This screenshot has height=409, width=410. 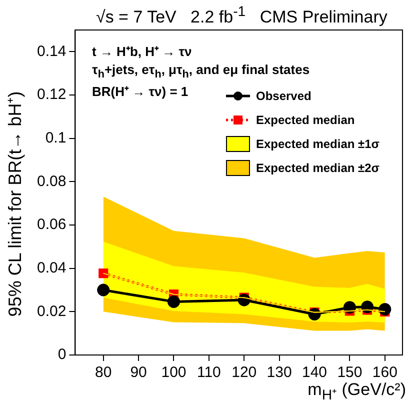 What do you see at coordinates (51, 311) in the screenshot?
I see `y-tick-label: 0.02` at bounding box center [51, 311].